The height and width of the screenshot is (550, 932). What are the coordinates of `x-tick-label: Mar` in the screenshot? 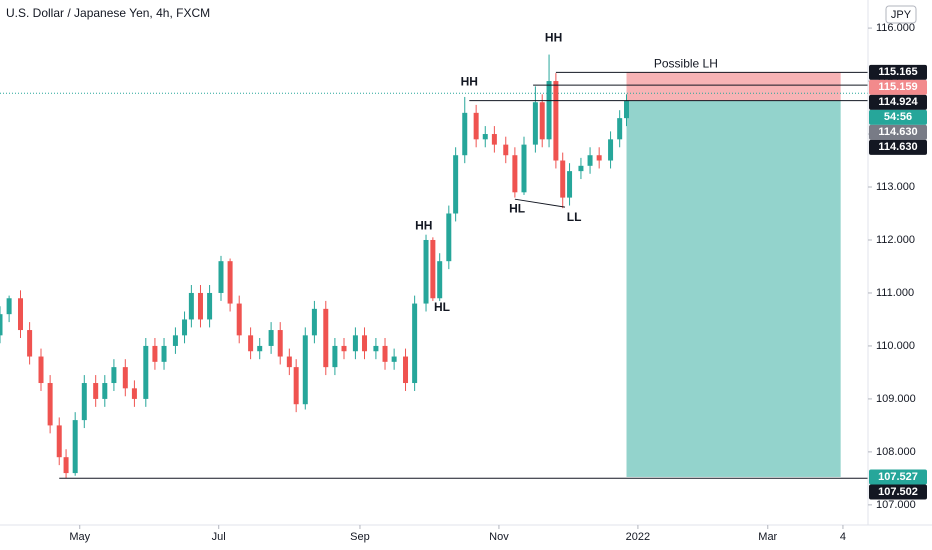 It's located at (767, 537).